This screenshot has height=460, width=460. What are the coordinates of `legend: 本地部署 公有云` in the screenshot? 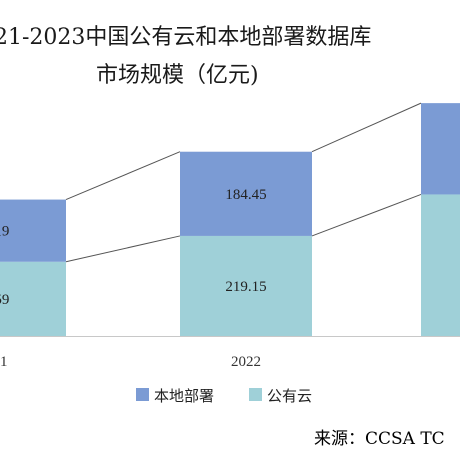 It's located at (224, 396).